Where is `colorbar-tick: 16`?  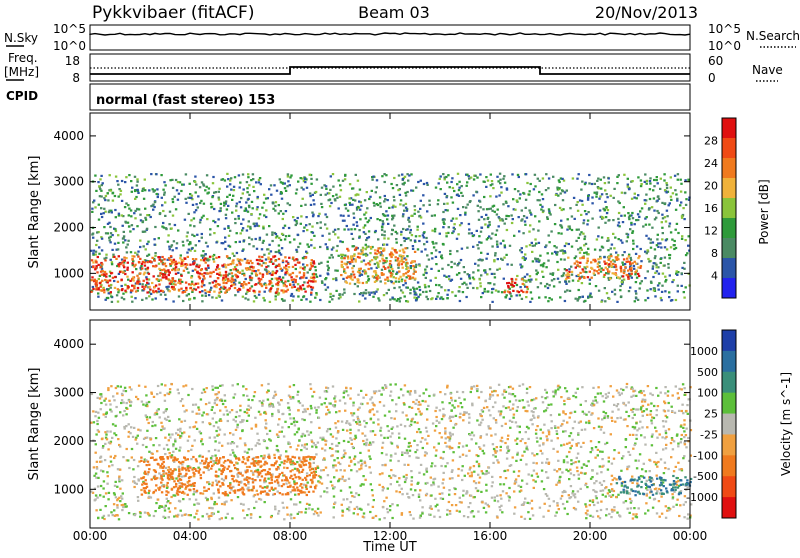 colorbar-tick: 16 is located at coordinates (711, 208).